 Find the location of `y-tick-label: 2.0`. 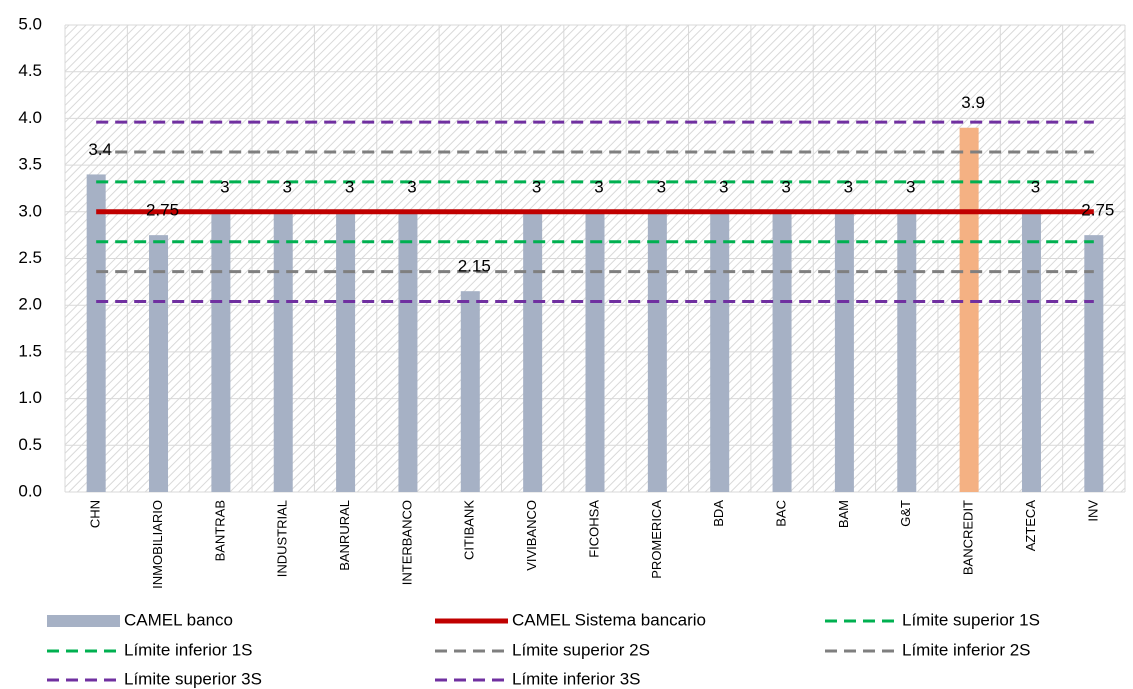

y-tick-label: 2.0 is located at coordinates (30, 304).